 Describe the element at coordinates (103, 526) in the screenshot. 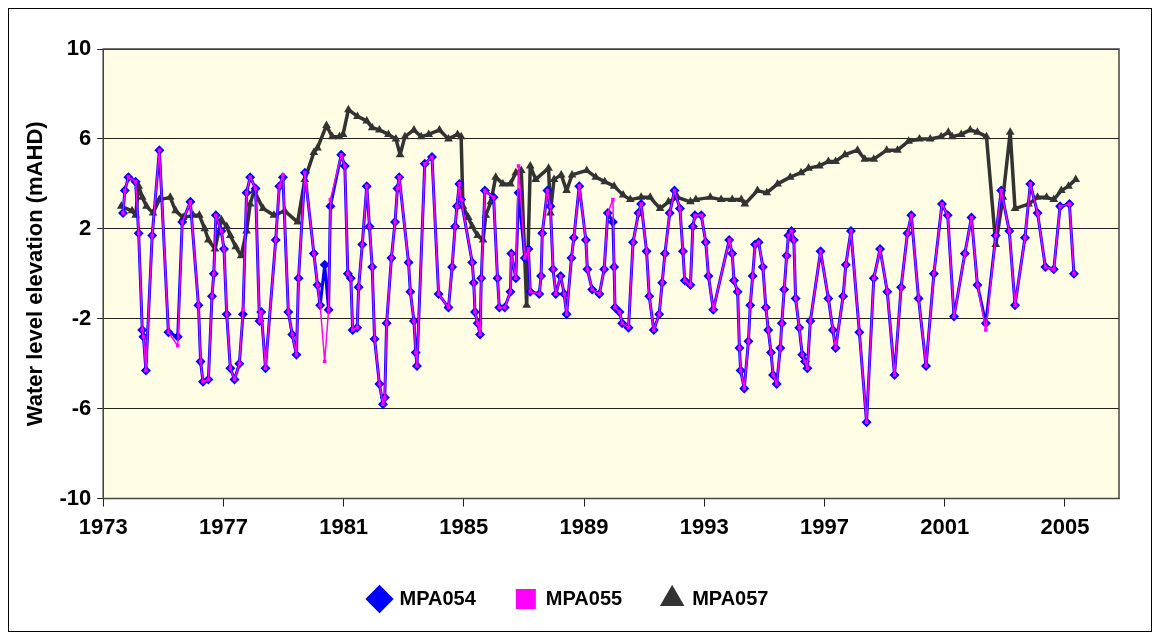

I see `x-tick-label: 1973` at that location.